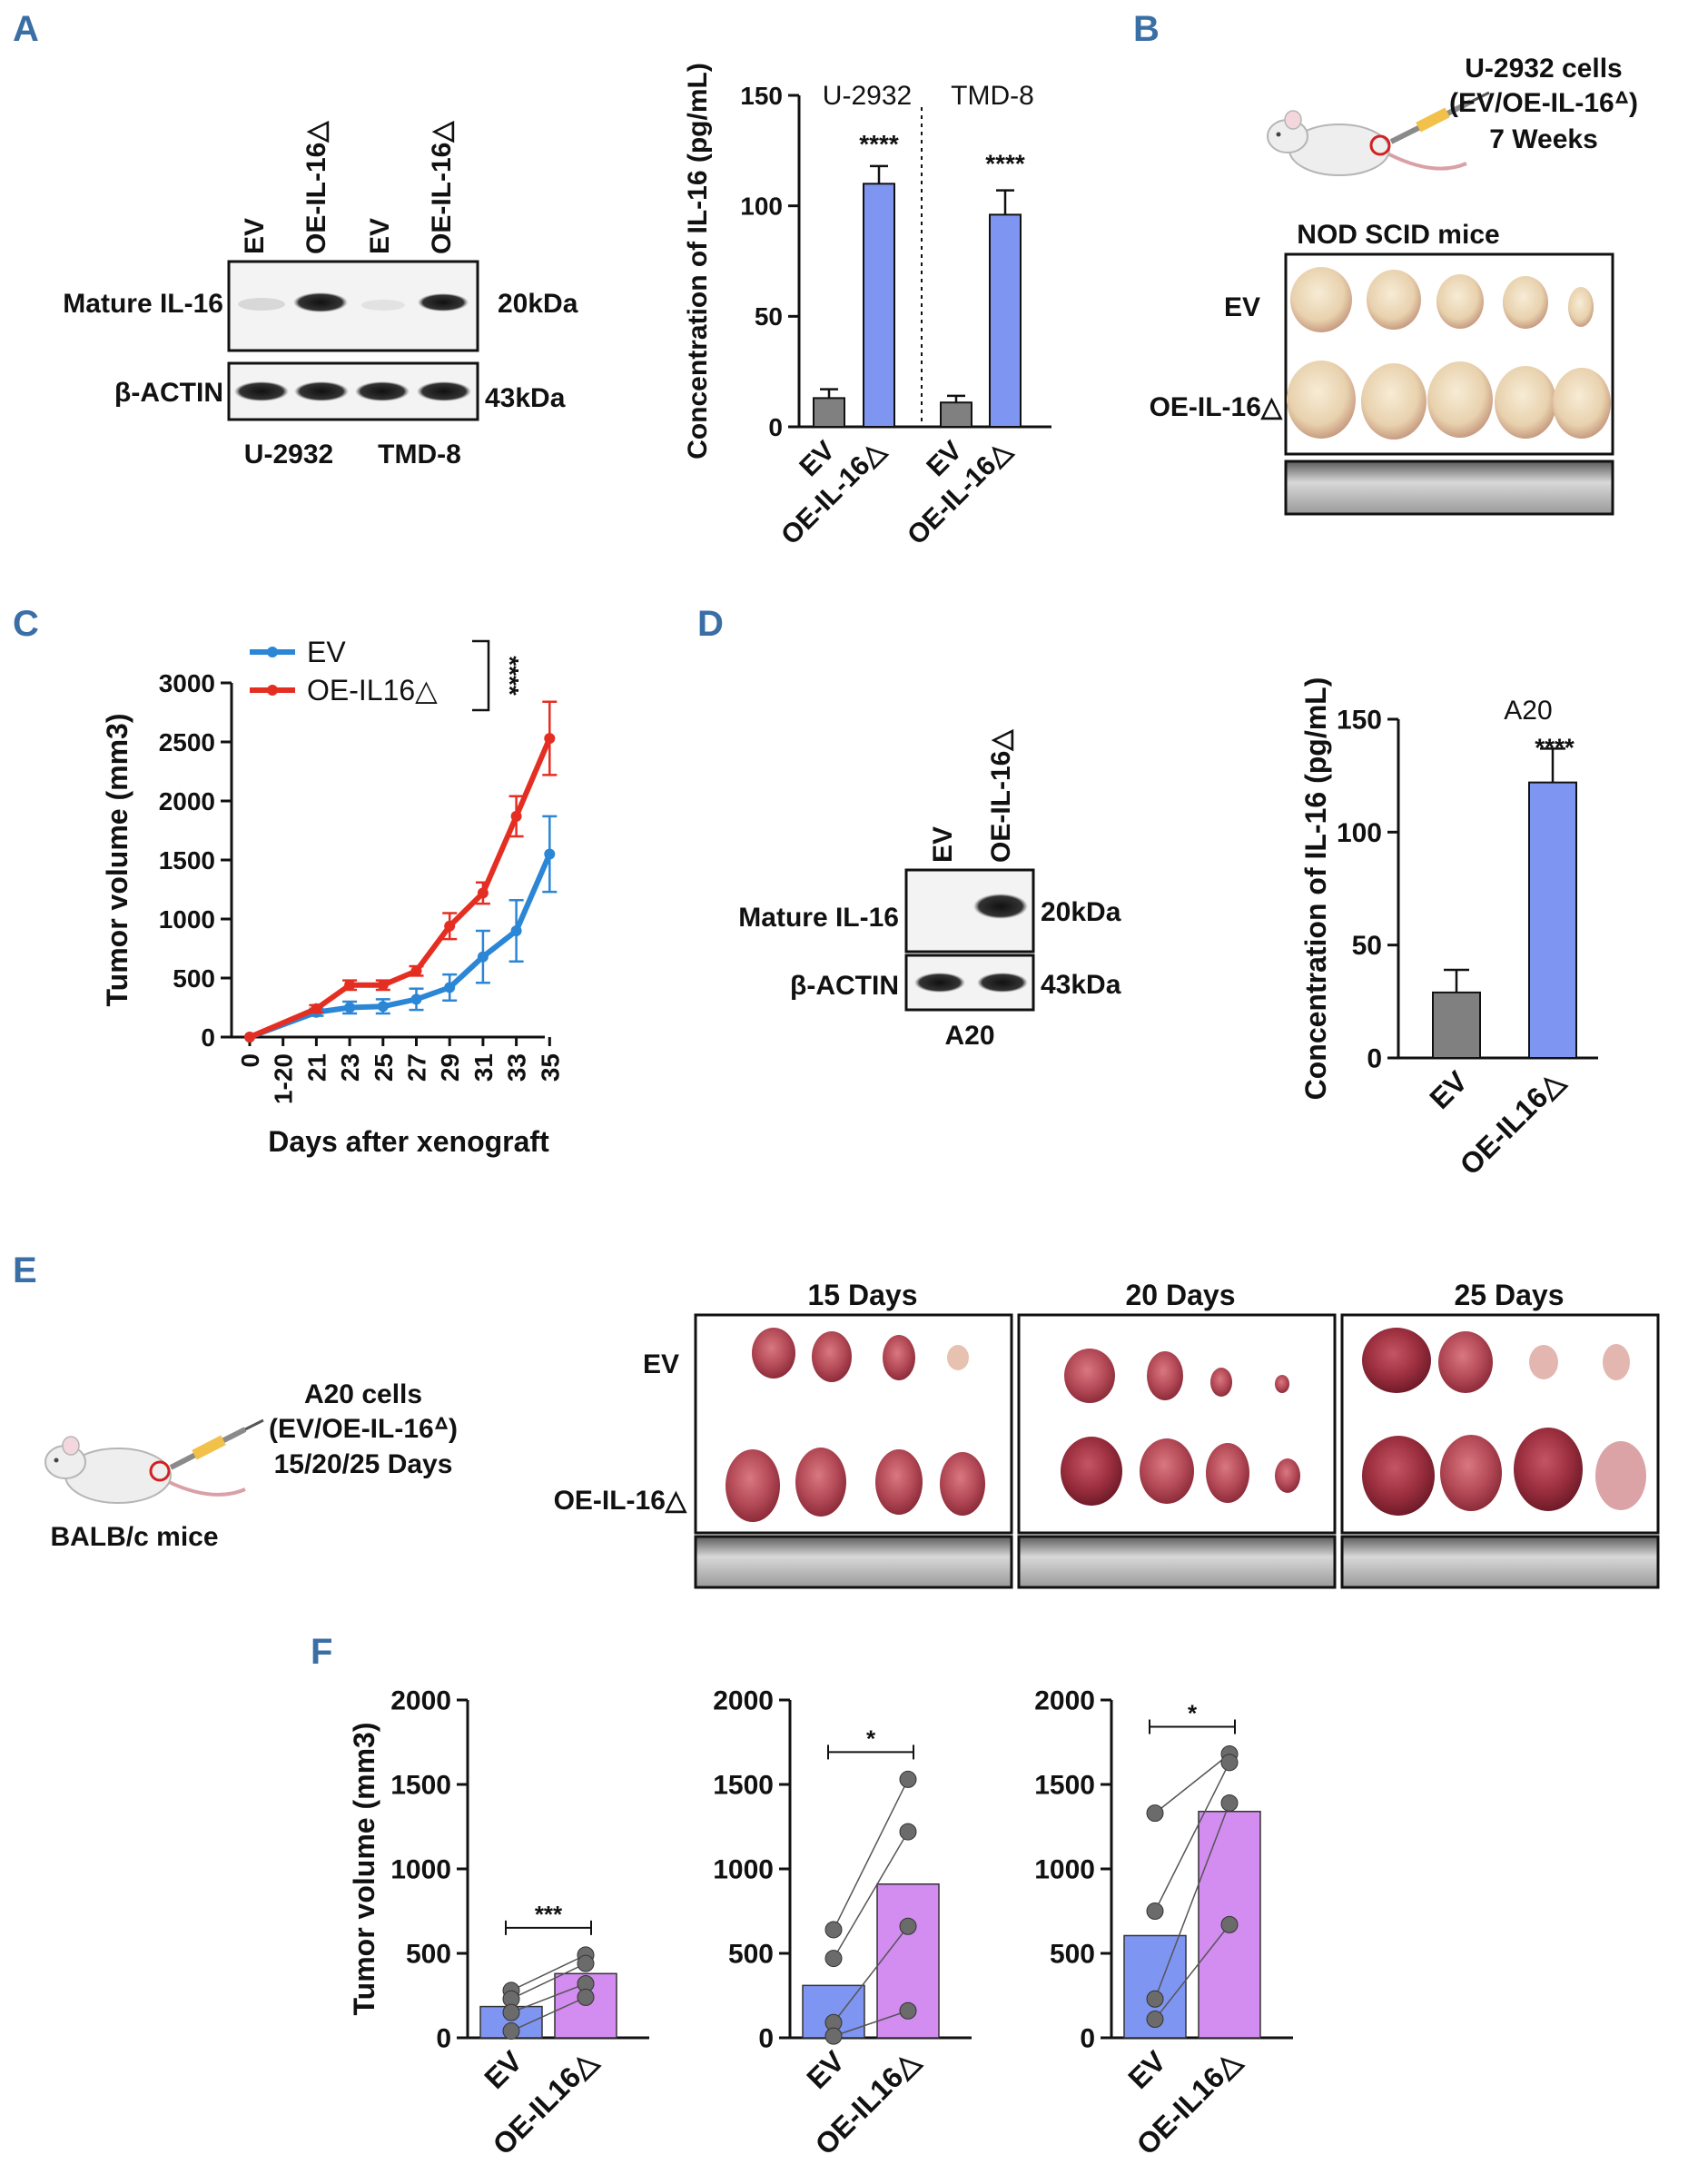  Describe the element at coordinates (1073, 1955) in the screenshot. I see `f25-y-tick-label: 500` at that location.